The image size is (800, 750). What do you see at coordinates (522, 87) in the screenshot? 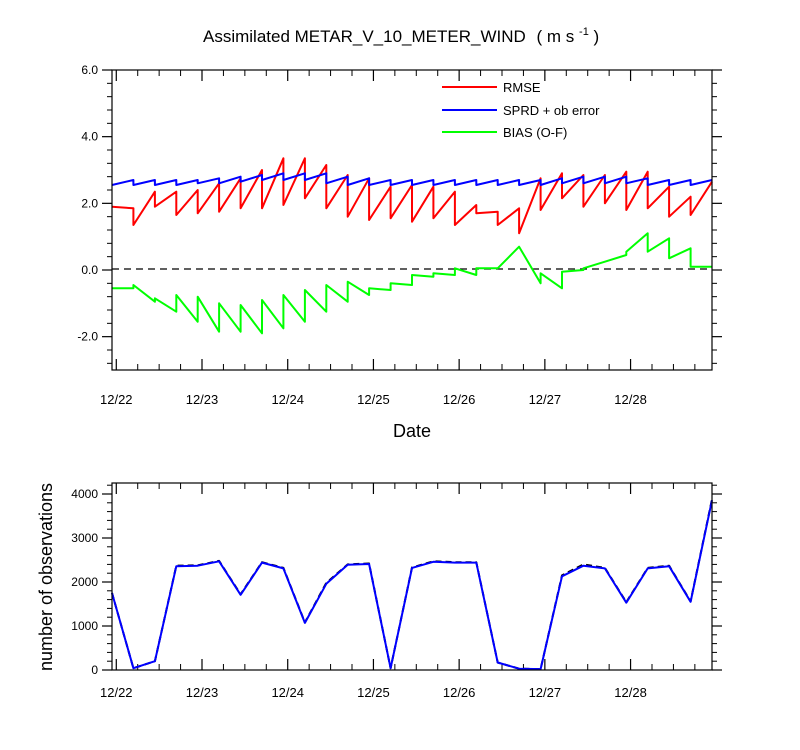
I see `legend-label-rmse: RMSE` at bounding box center [522, 87].